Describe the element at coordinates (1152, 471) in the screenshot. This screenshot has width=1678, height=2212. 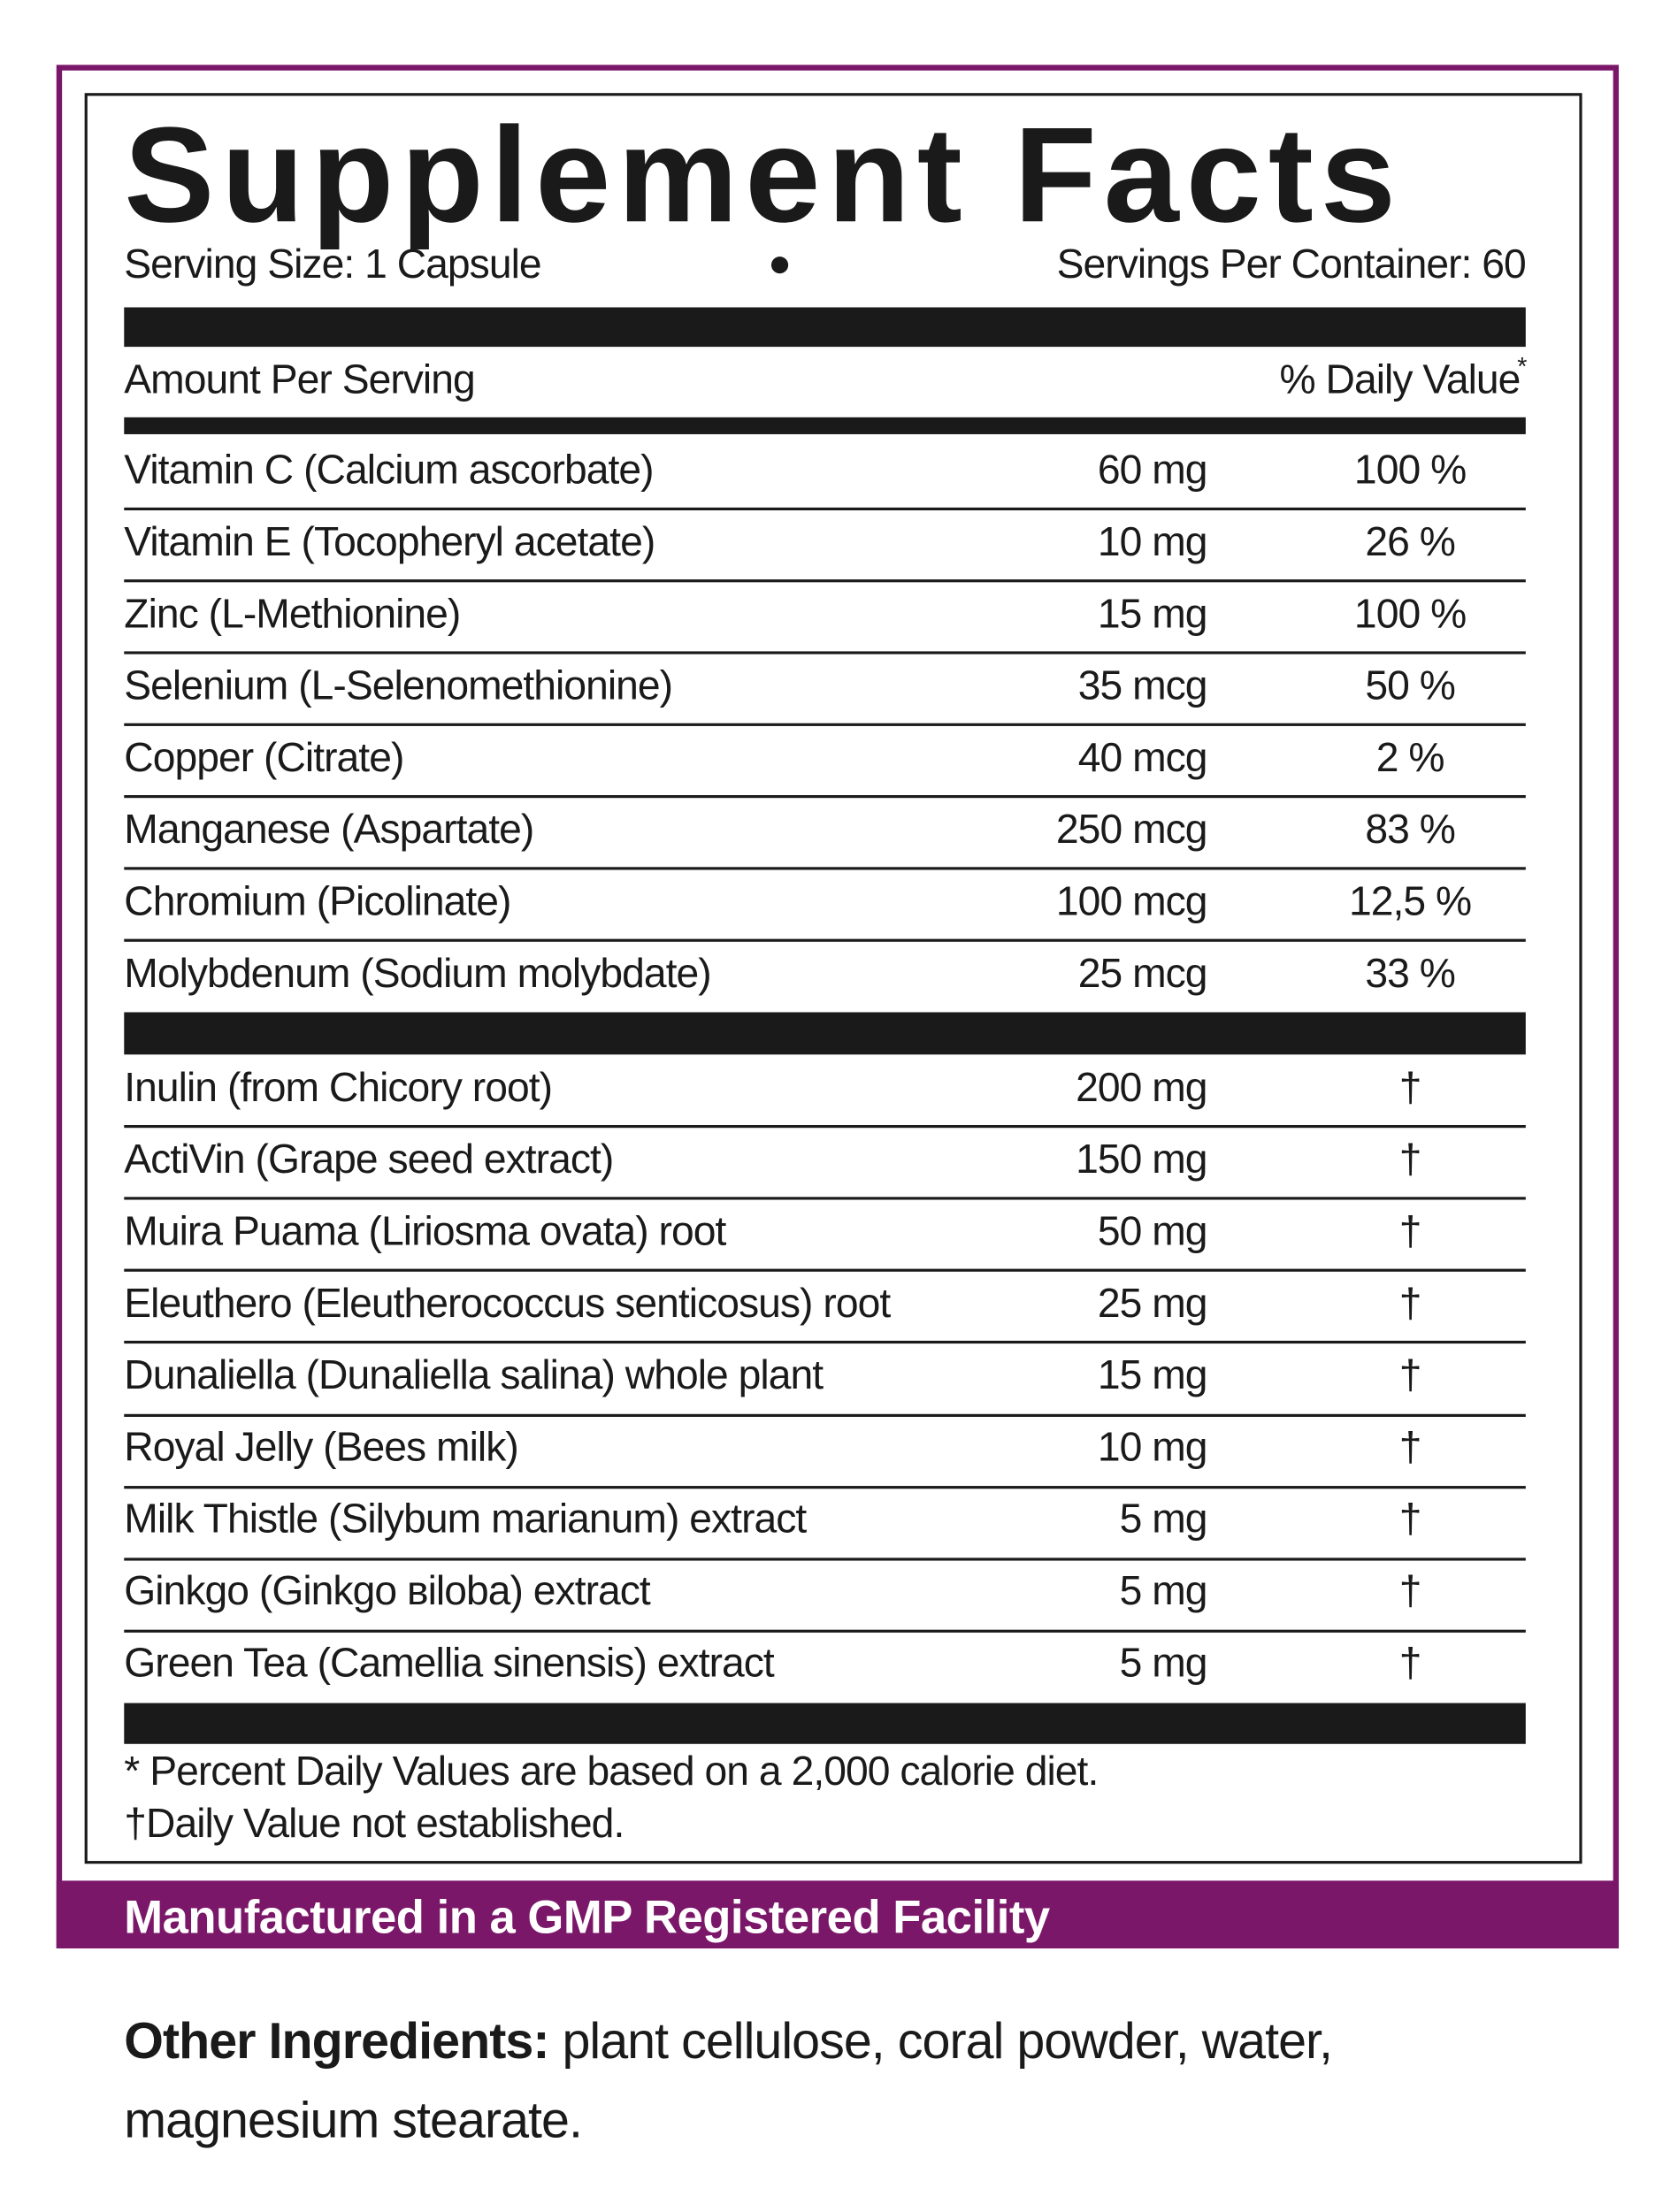
I see `ingredient-amount: 60 mg` at that location.